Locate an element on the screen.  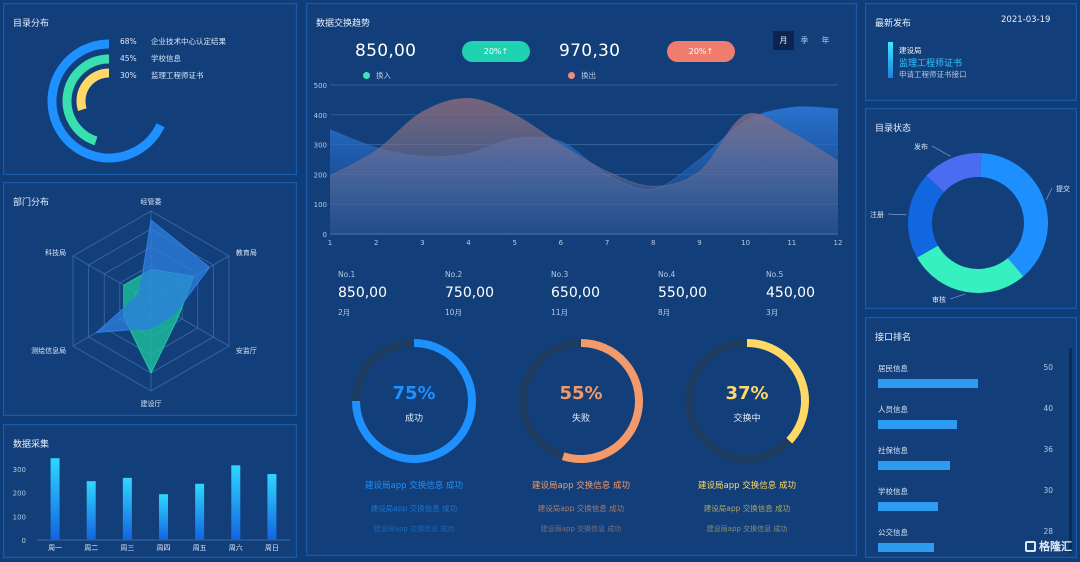
rank-no: No.4 is located at coordinates (667, 274).